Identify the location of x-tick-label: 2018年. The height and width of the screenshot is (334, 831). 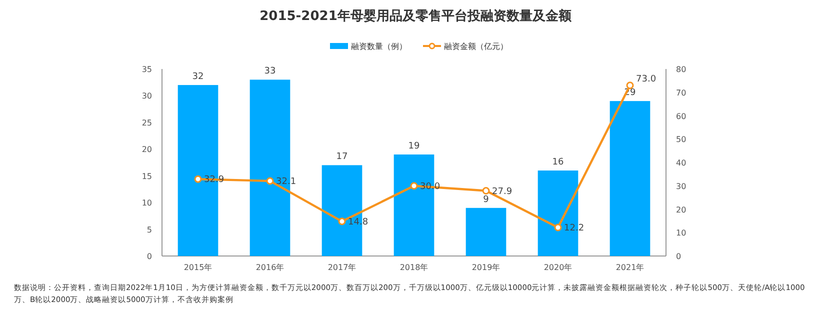
(414, 267).